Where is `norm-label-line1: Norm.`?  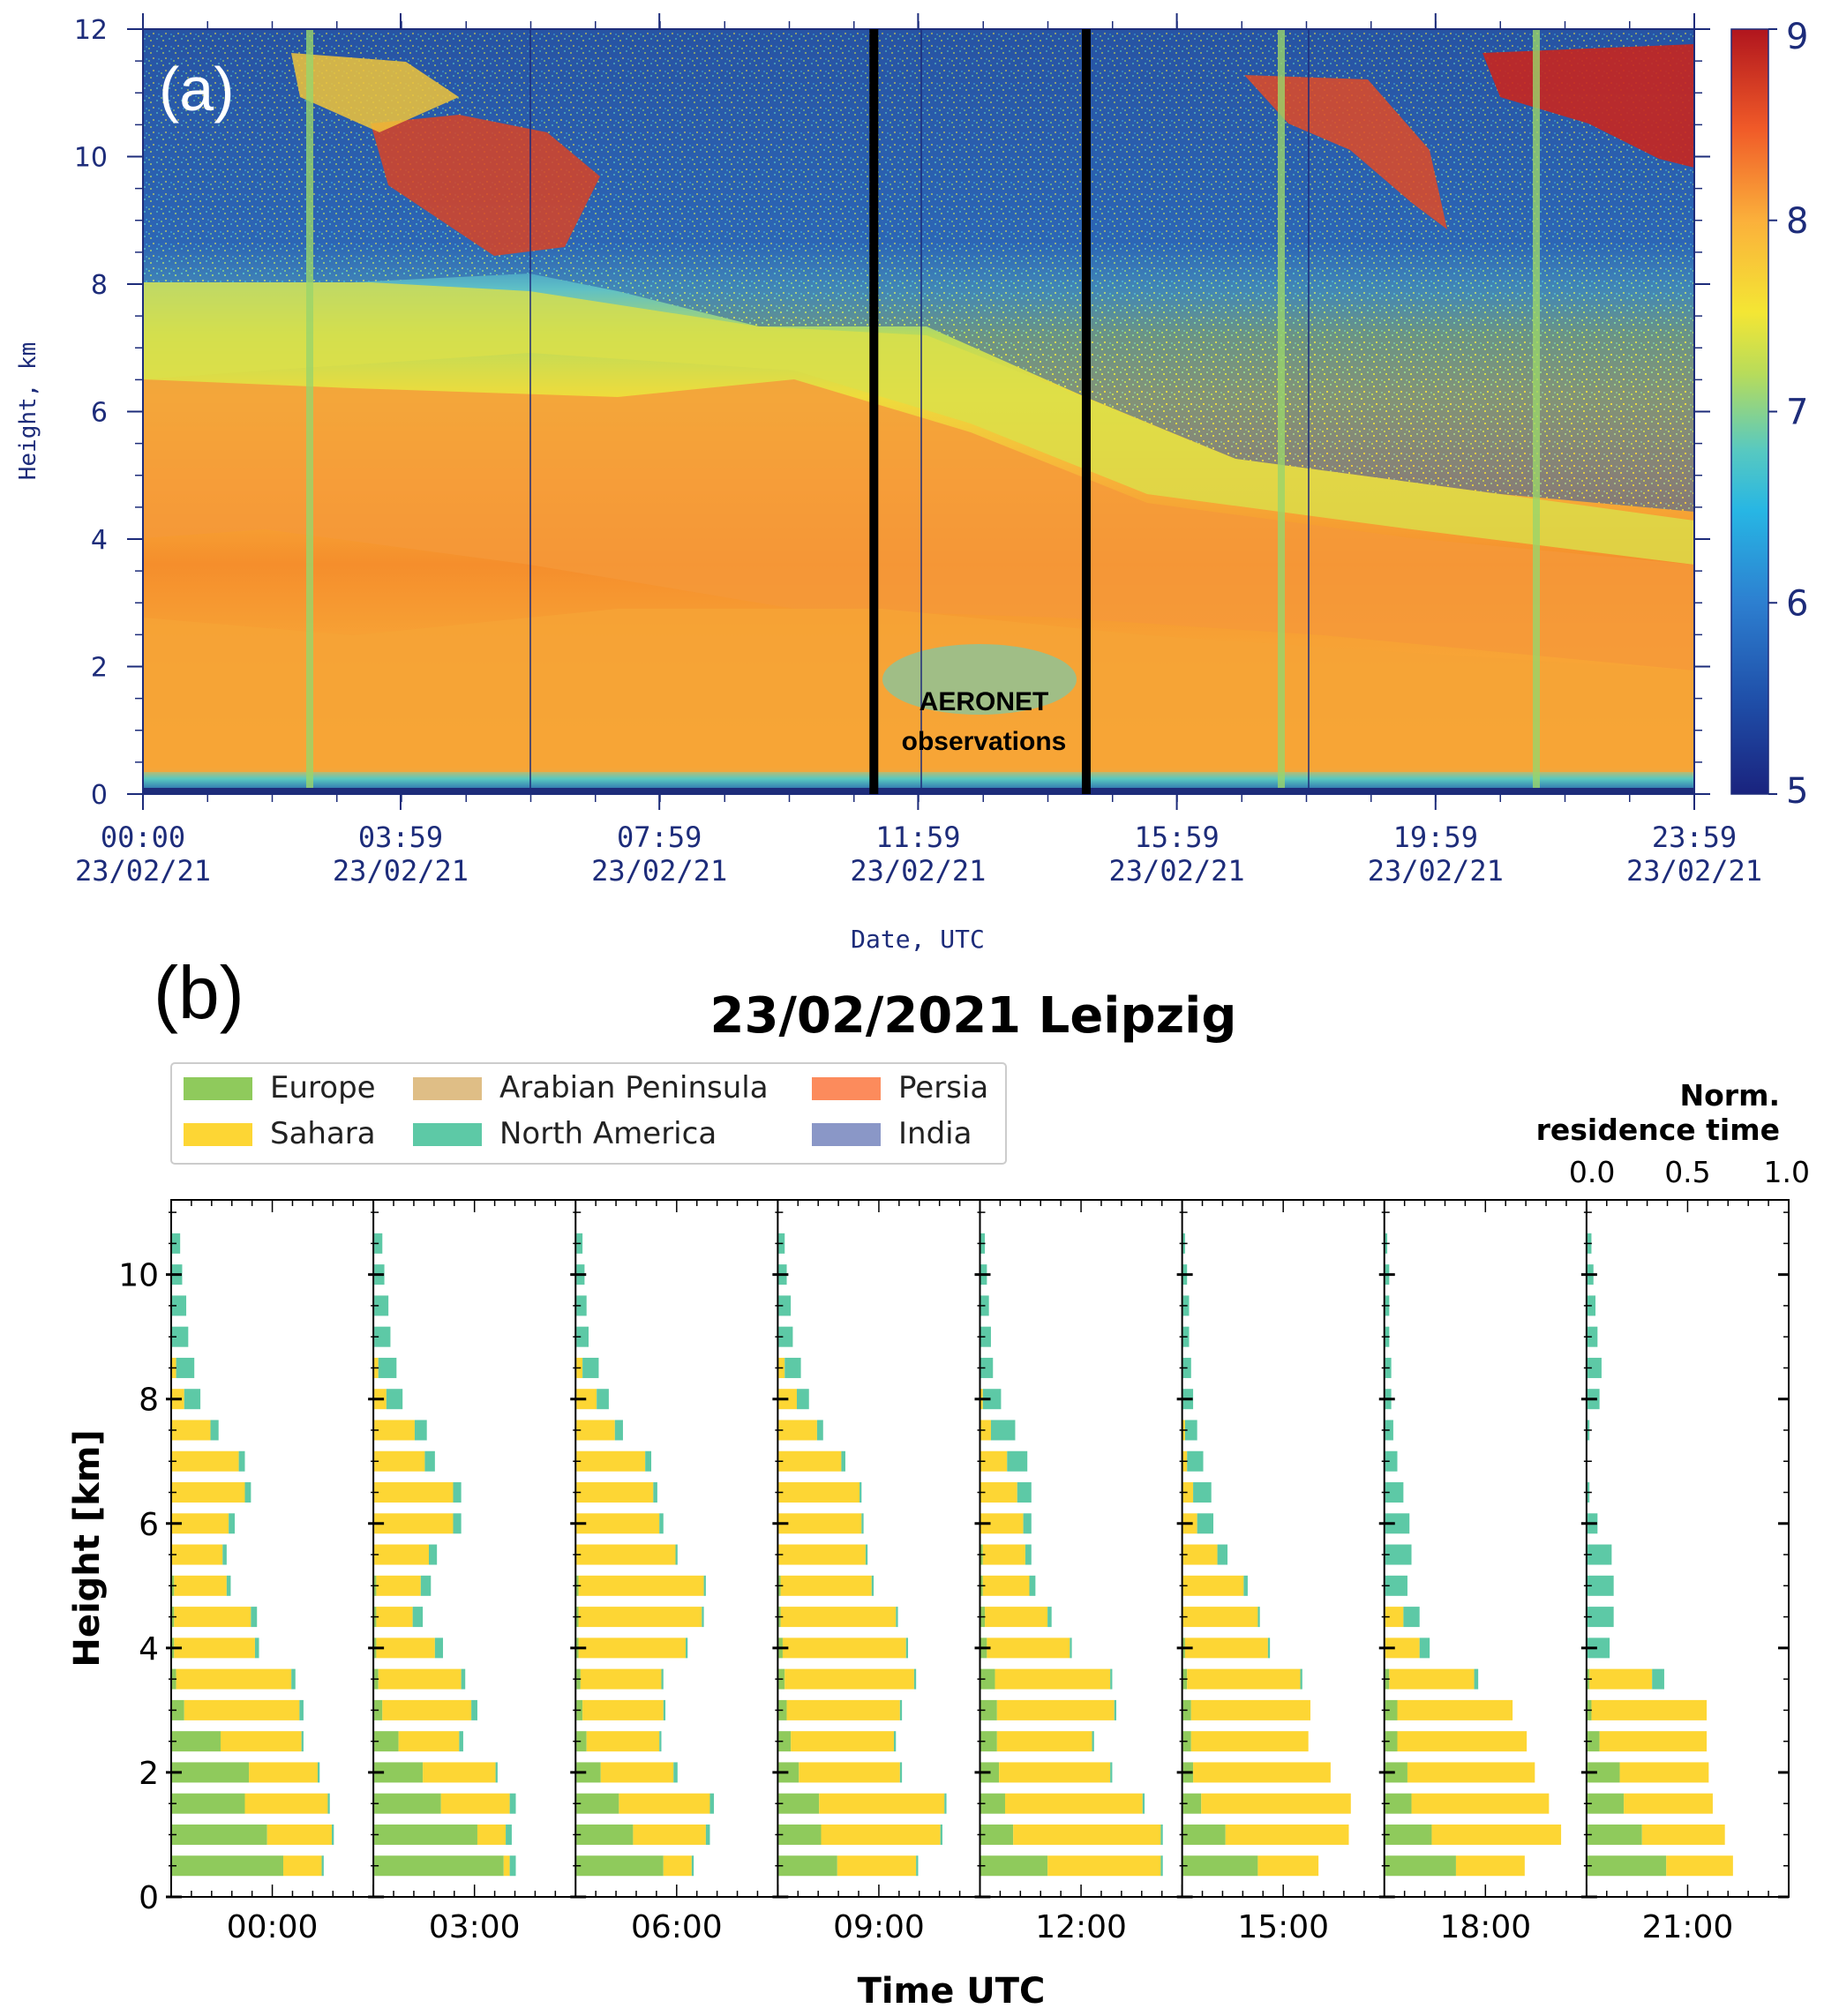
norm-label-line1: Norm. is located at coordinates (1730, 1096).